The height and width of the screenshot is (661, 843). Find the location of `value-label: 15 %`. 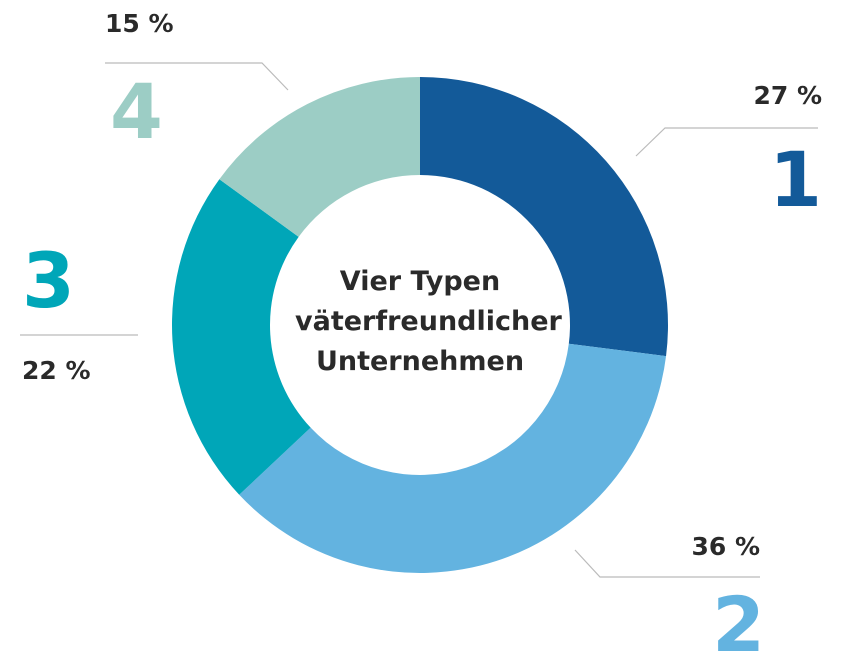

value-label: 15 % is located at coordinates (139, 23).